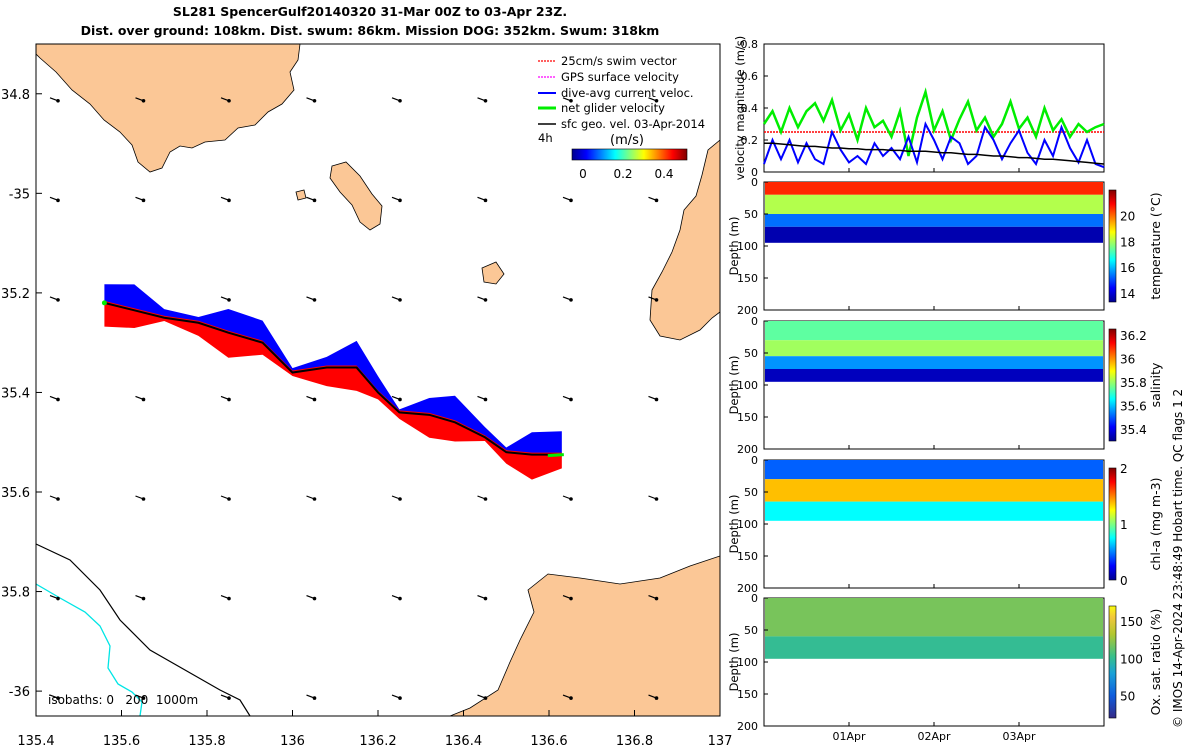  I want to click on velocity-series-net, so click(933, 122).